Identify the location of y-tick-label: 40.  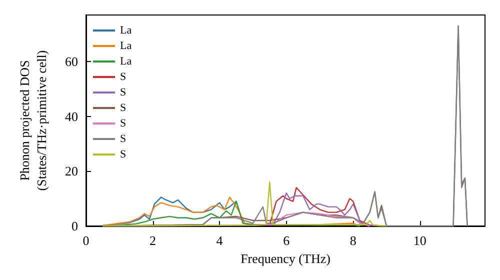
(71, 116).